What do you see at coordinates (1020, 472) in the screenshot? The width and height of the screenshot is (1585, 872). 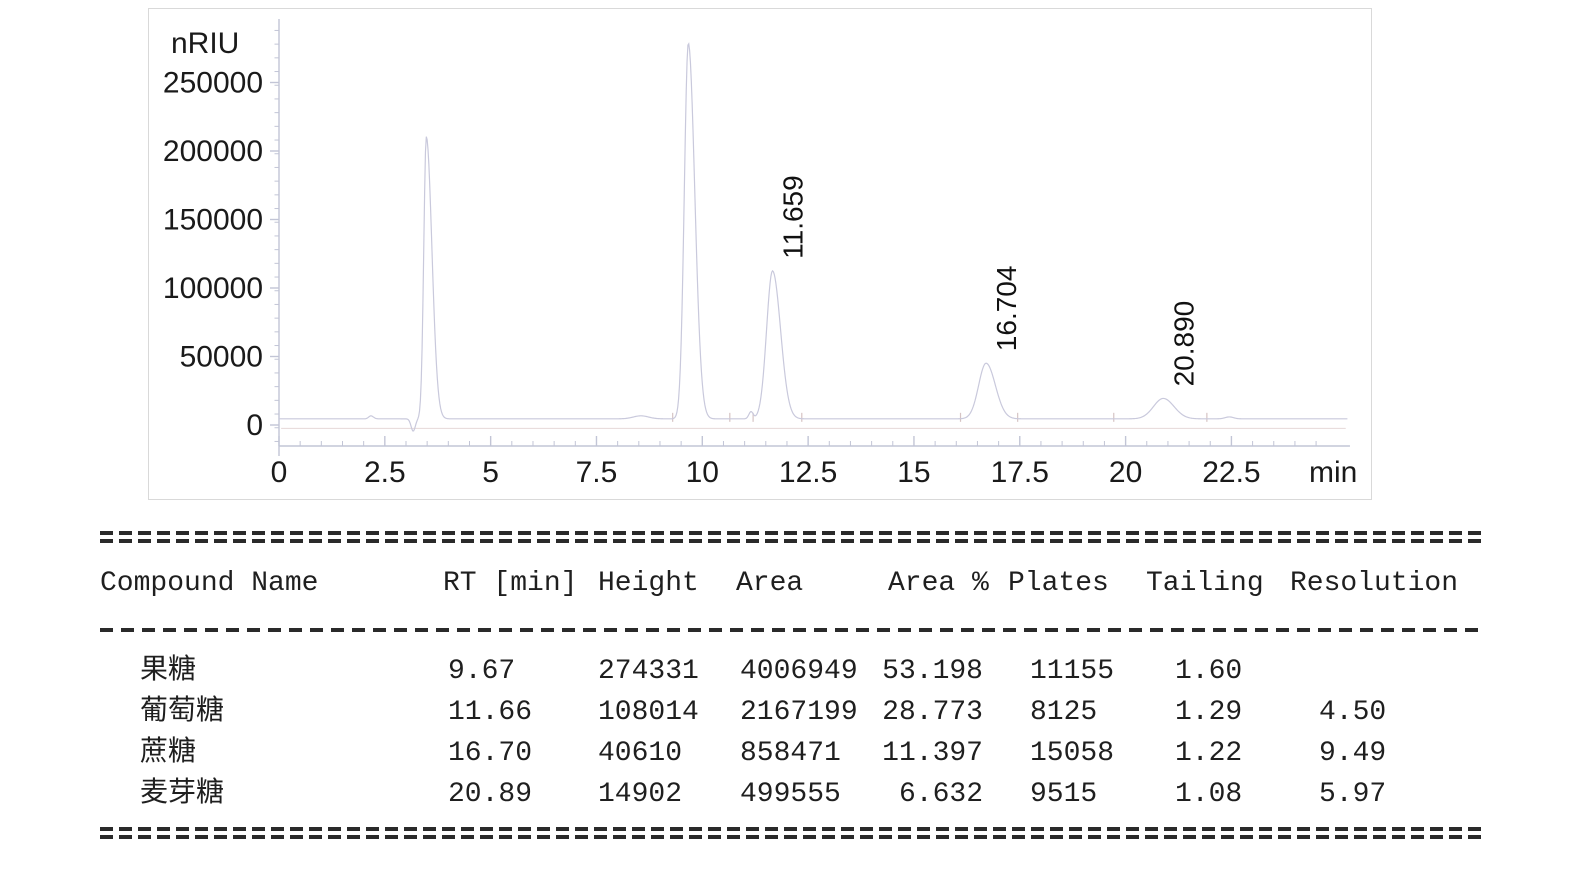 I see `x-tick-label: 17.5` at bounding box center [1020, 472].